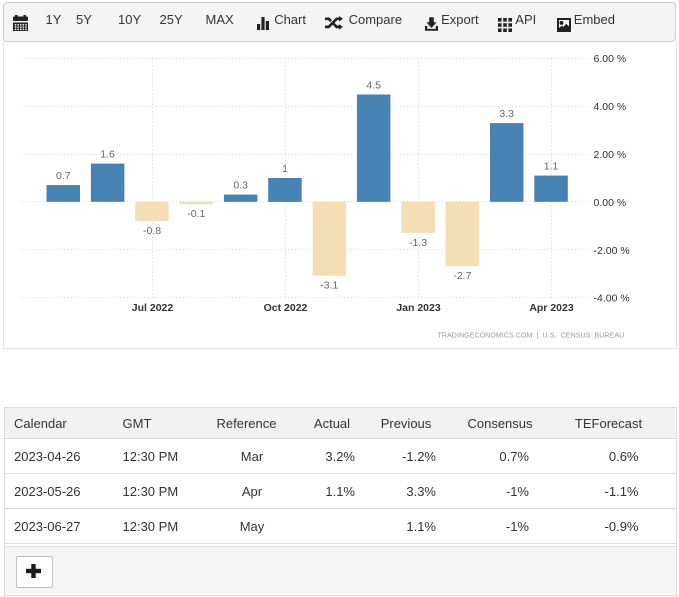 Image resolution: width=679 pixels, height=597 pixels. Describe the element at coordinates (610, 155) in the screenshot. I see `svg-text: 2.00 %` at that location.